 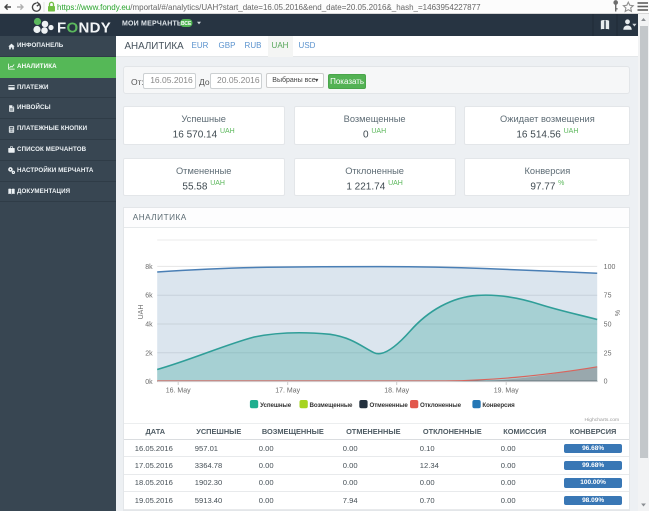 I want to click on svg-text: 0k, so click(x=149, y=382).